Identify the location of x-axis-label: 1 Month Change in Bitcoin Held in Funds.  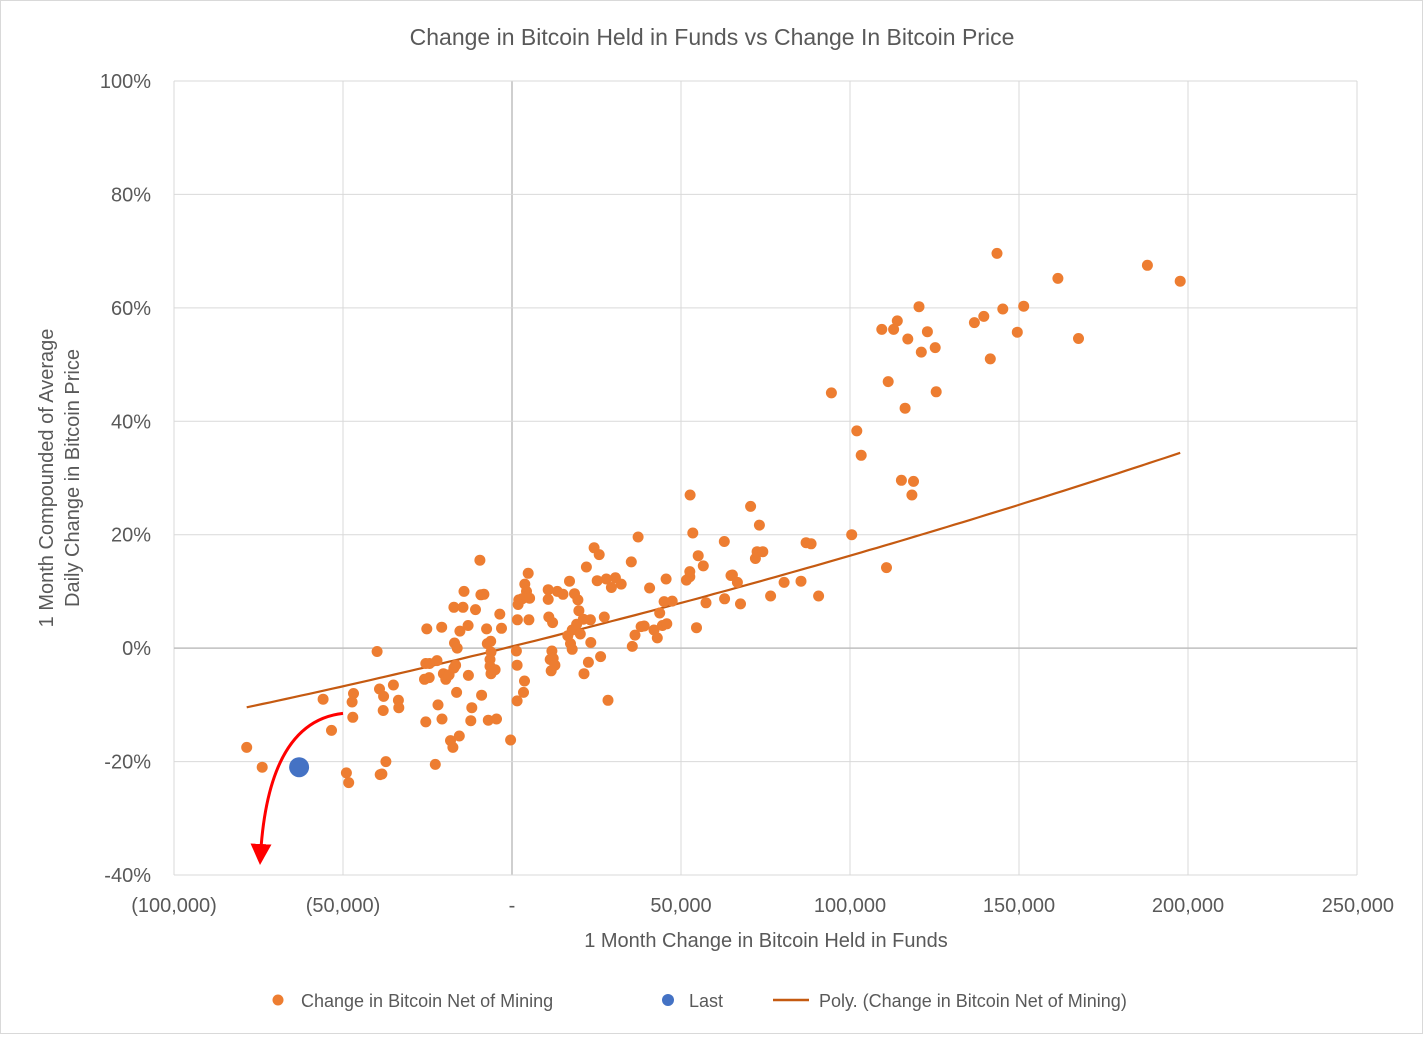
(766, 941).